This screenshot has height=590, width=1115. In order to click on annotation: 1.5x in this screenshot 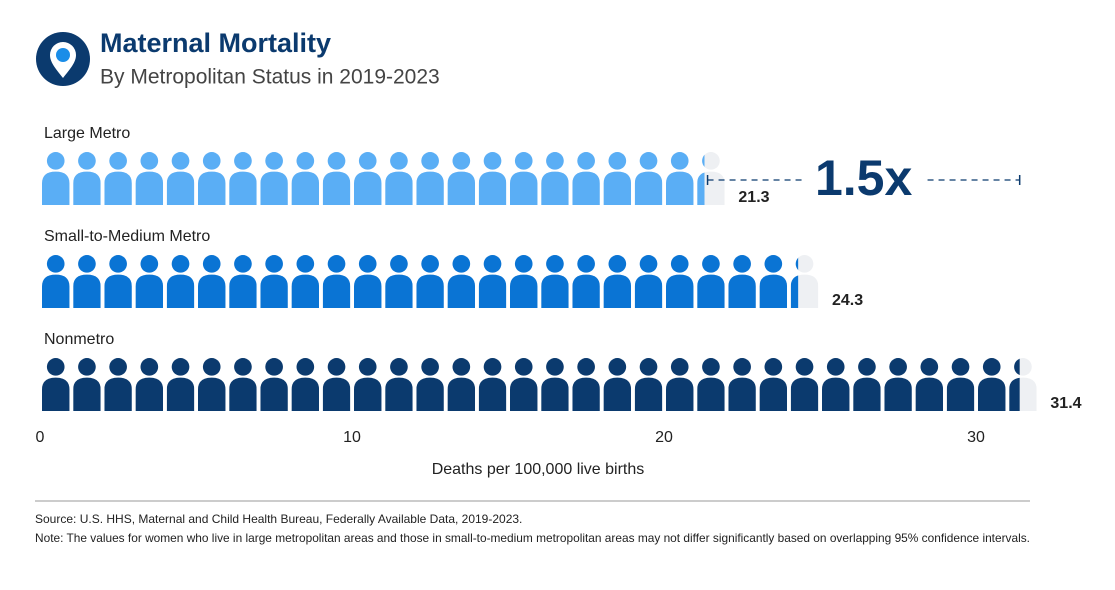, I will do `click(864, 178)`.